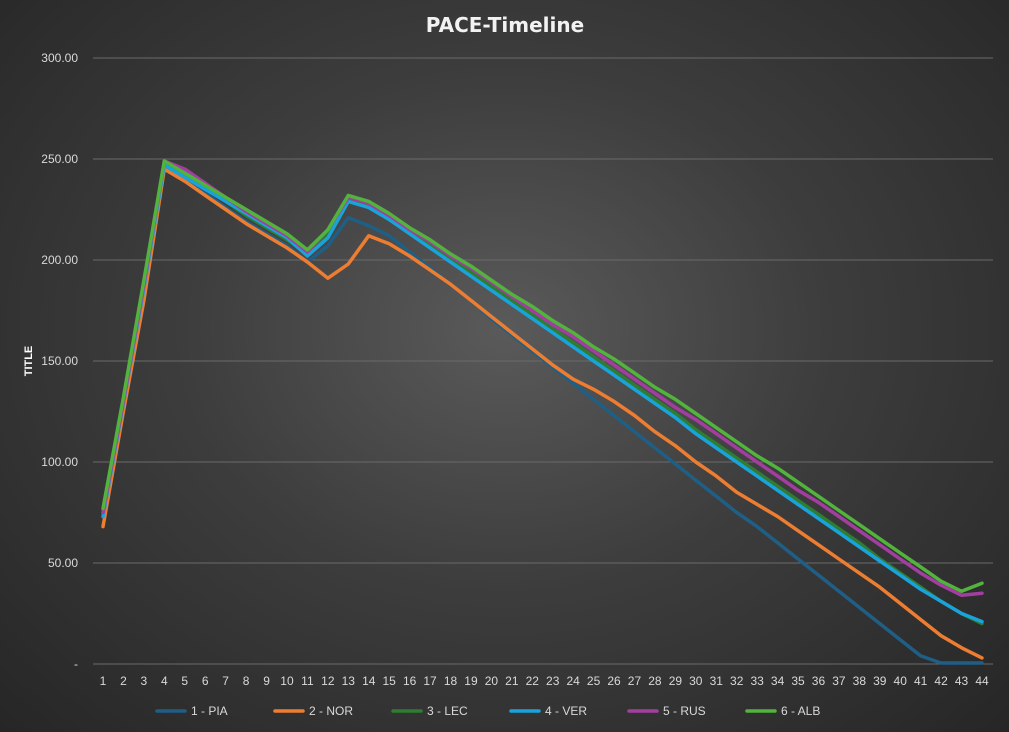  Describe the element at coordinates (164, 681) in the screenshot. I see `x-tick-label: 4` at that location.